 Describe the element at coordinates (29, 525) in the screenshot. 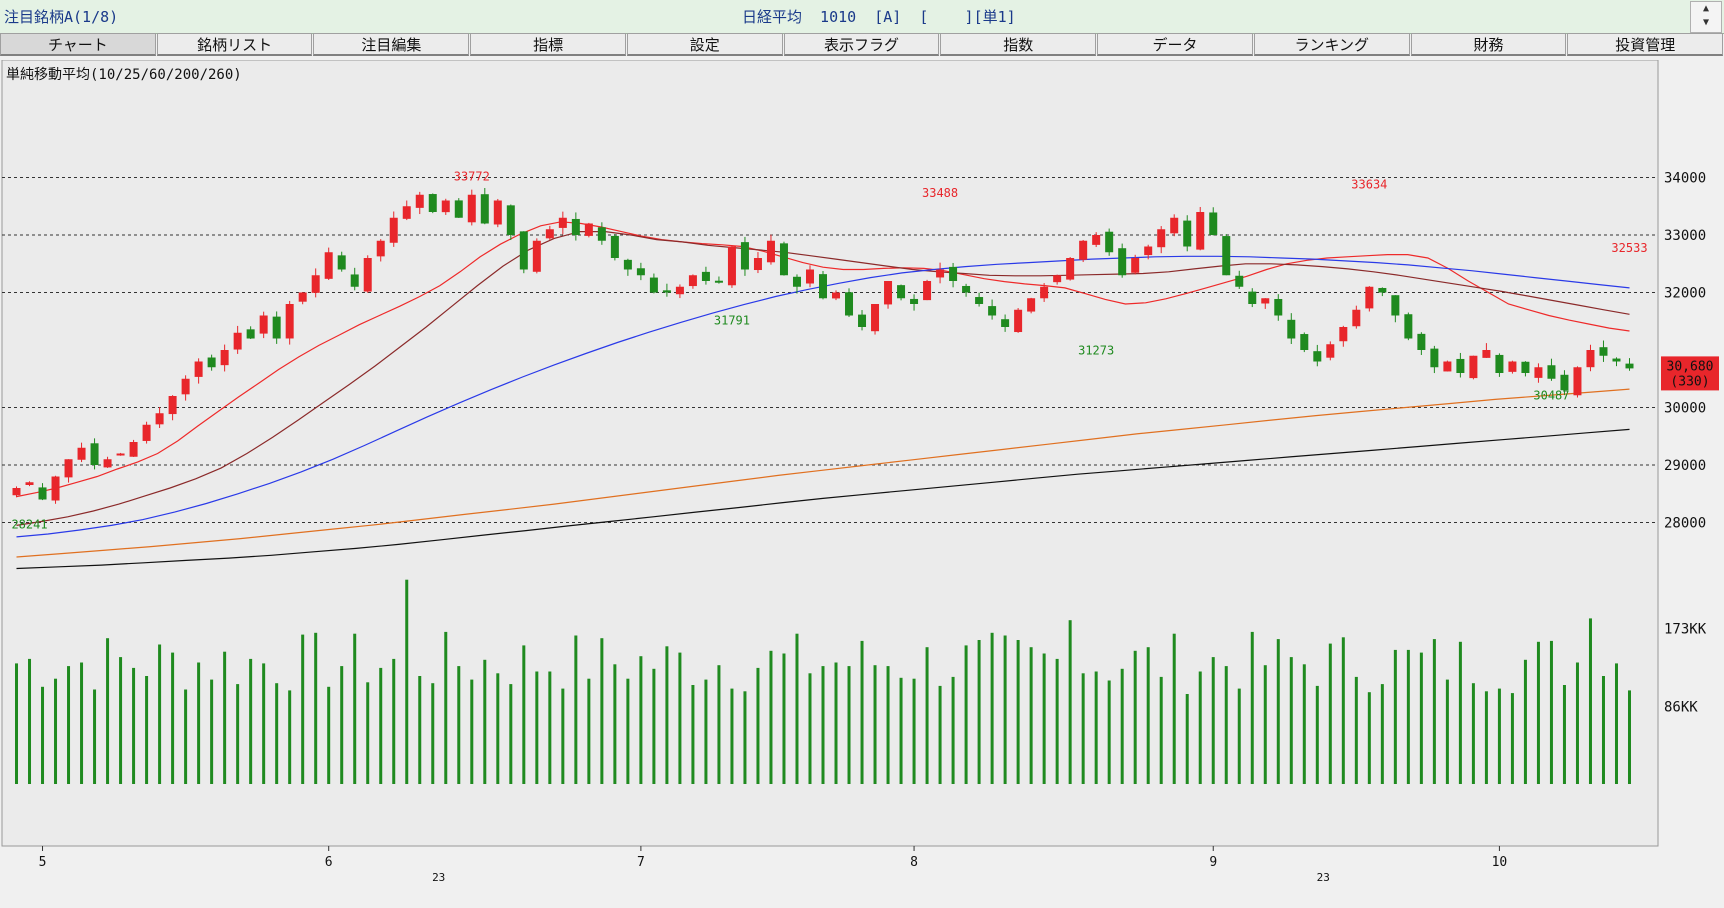

I see `annotation-low: 28241` at that location.